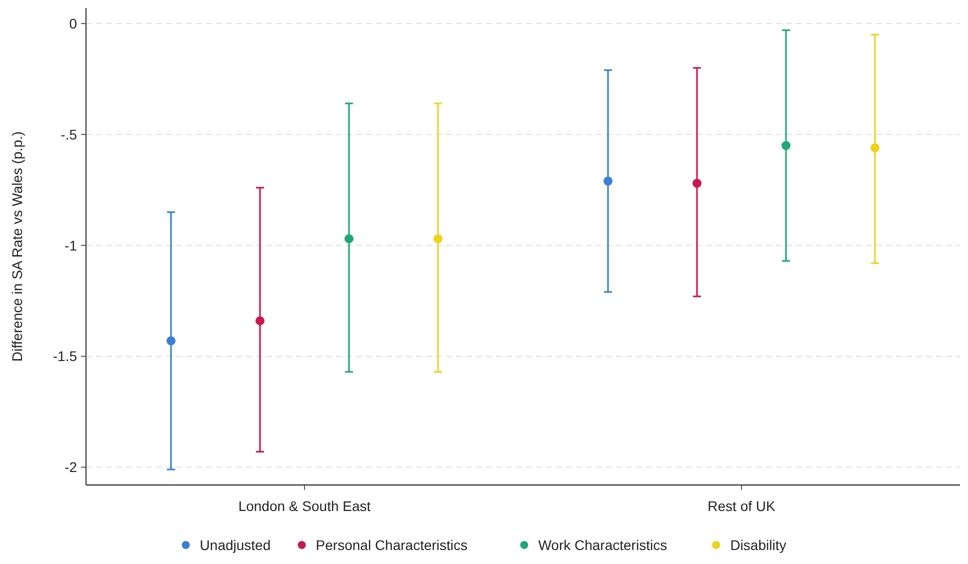 The height and width of the screenshot is (564, 968). Describe the element at coordinates (235, 545) in the screenshot. I see `legend-label: Unadjusted` at that location.